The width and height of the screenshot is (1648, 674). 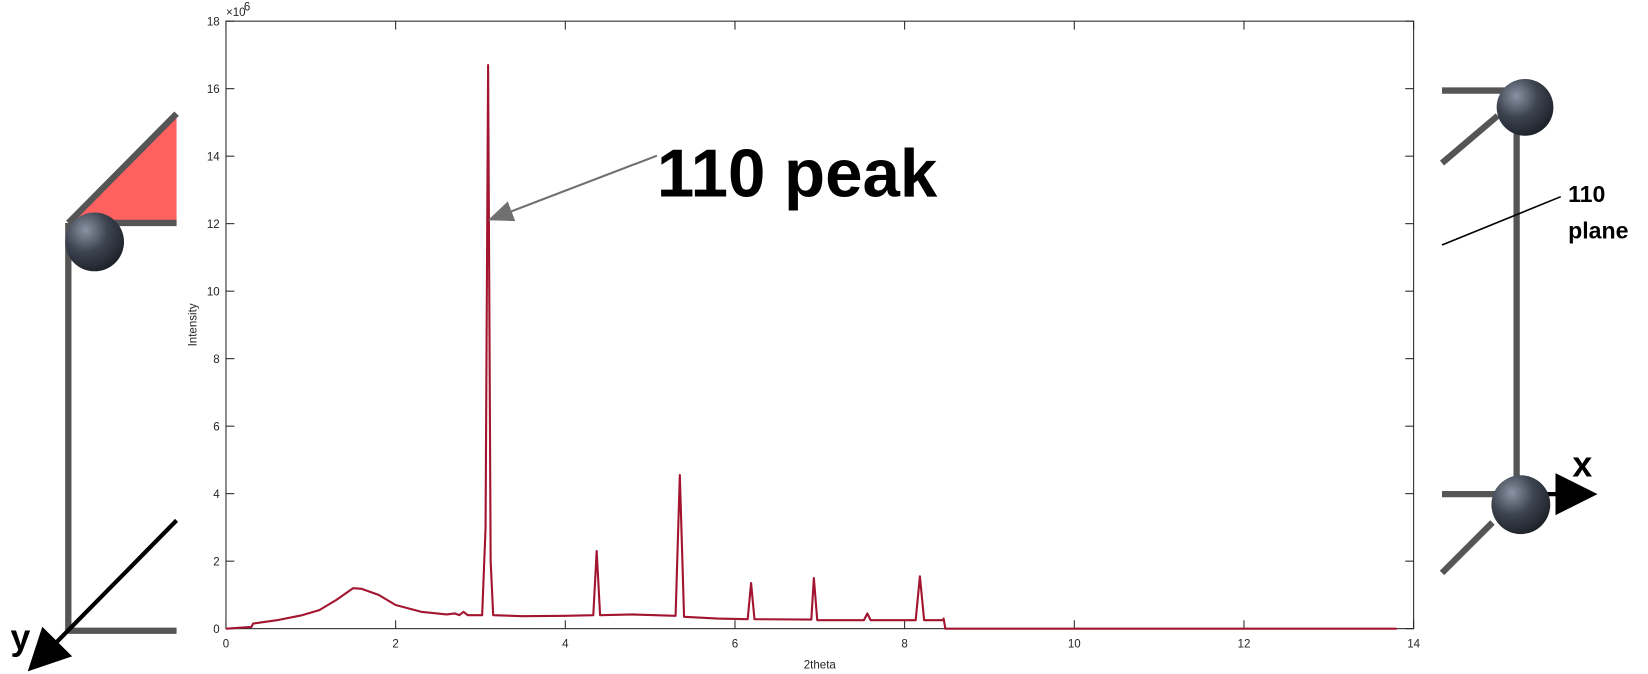 I want to click on y-tick-label: 16, so click(x=213, y=90).